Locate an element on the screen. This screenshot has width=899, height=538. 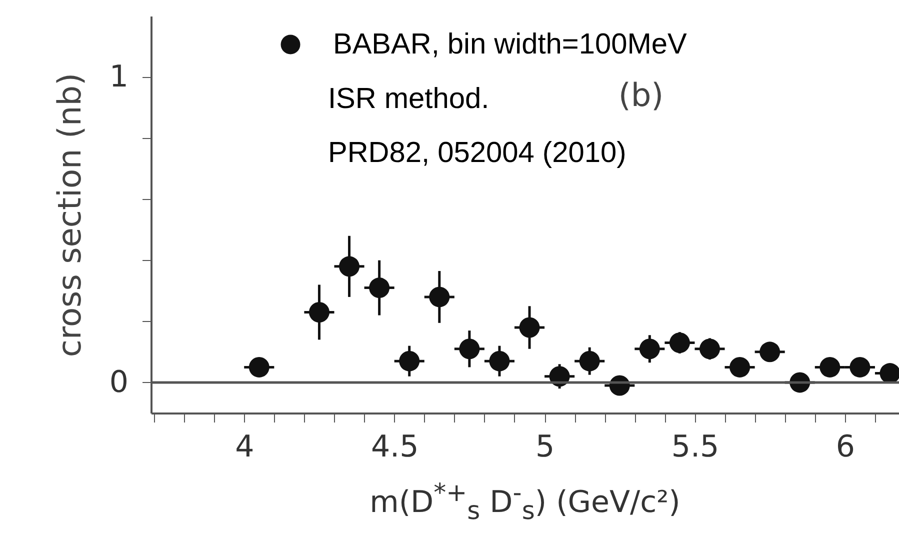
x-tick-label: 4 is located at coordinates (244, 447).